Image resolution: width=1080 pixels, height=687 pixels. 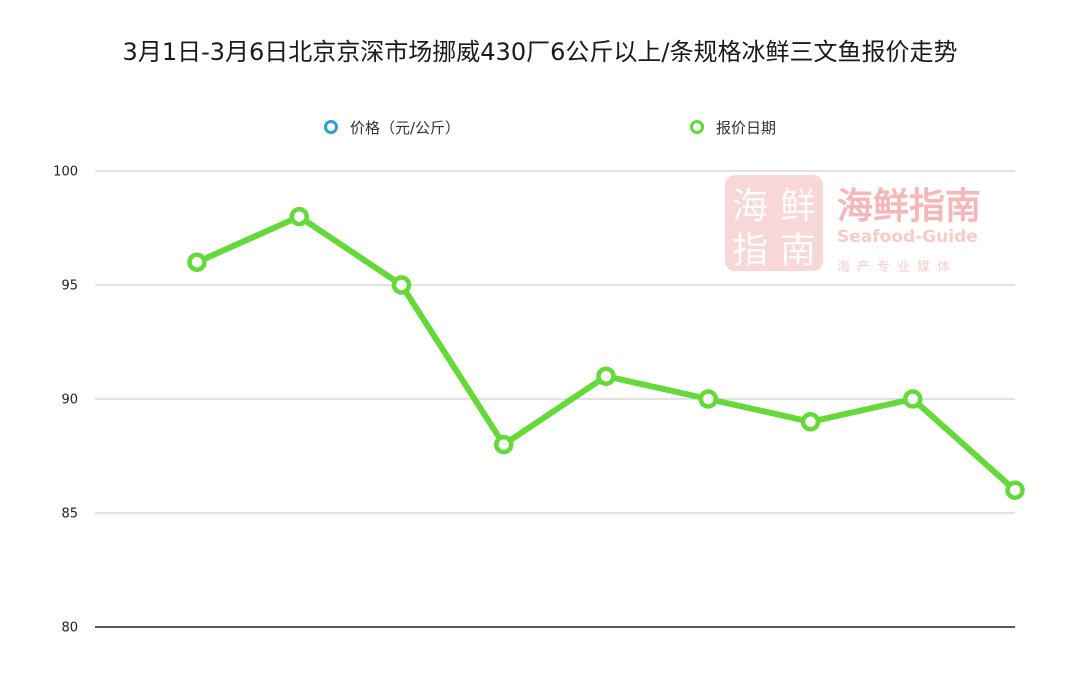 What do you see at coordinates (69, 400) in the screenshot?
I see `y-tick-label: 90` at bounding box center [69, 400].